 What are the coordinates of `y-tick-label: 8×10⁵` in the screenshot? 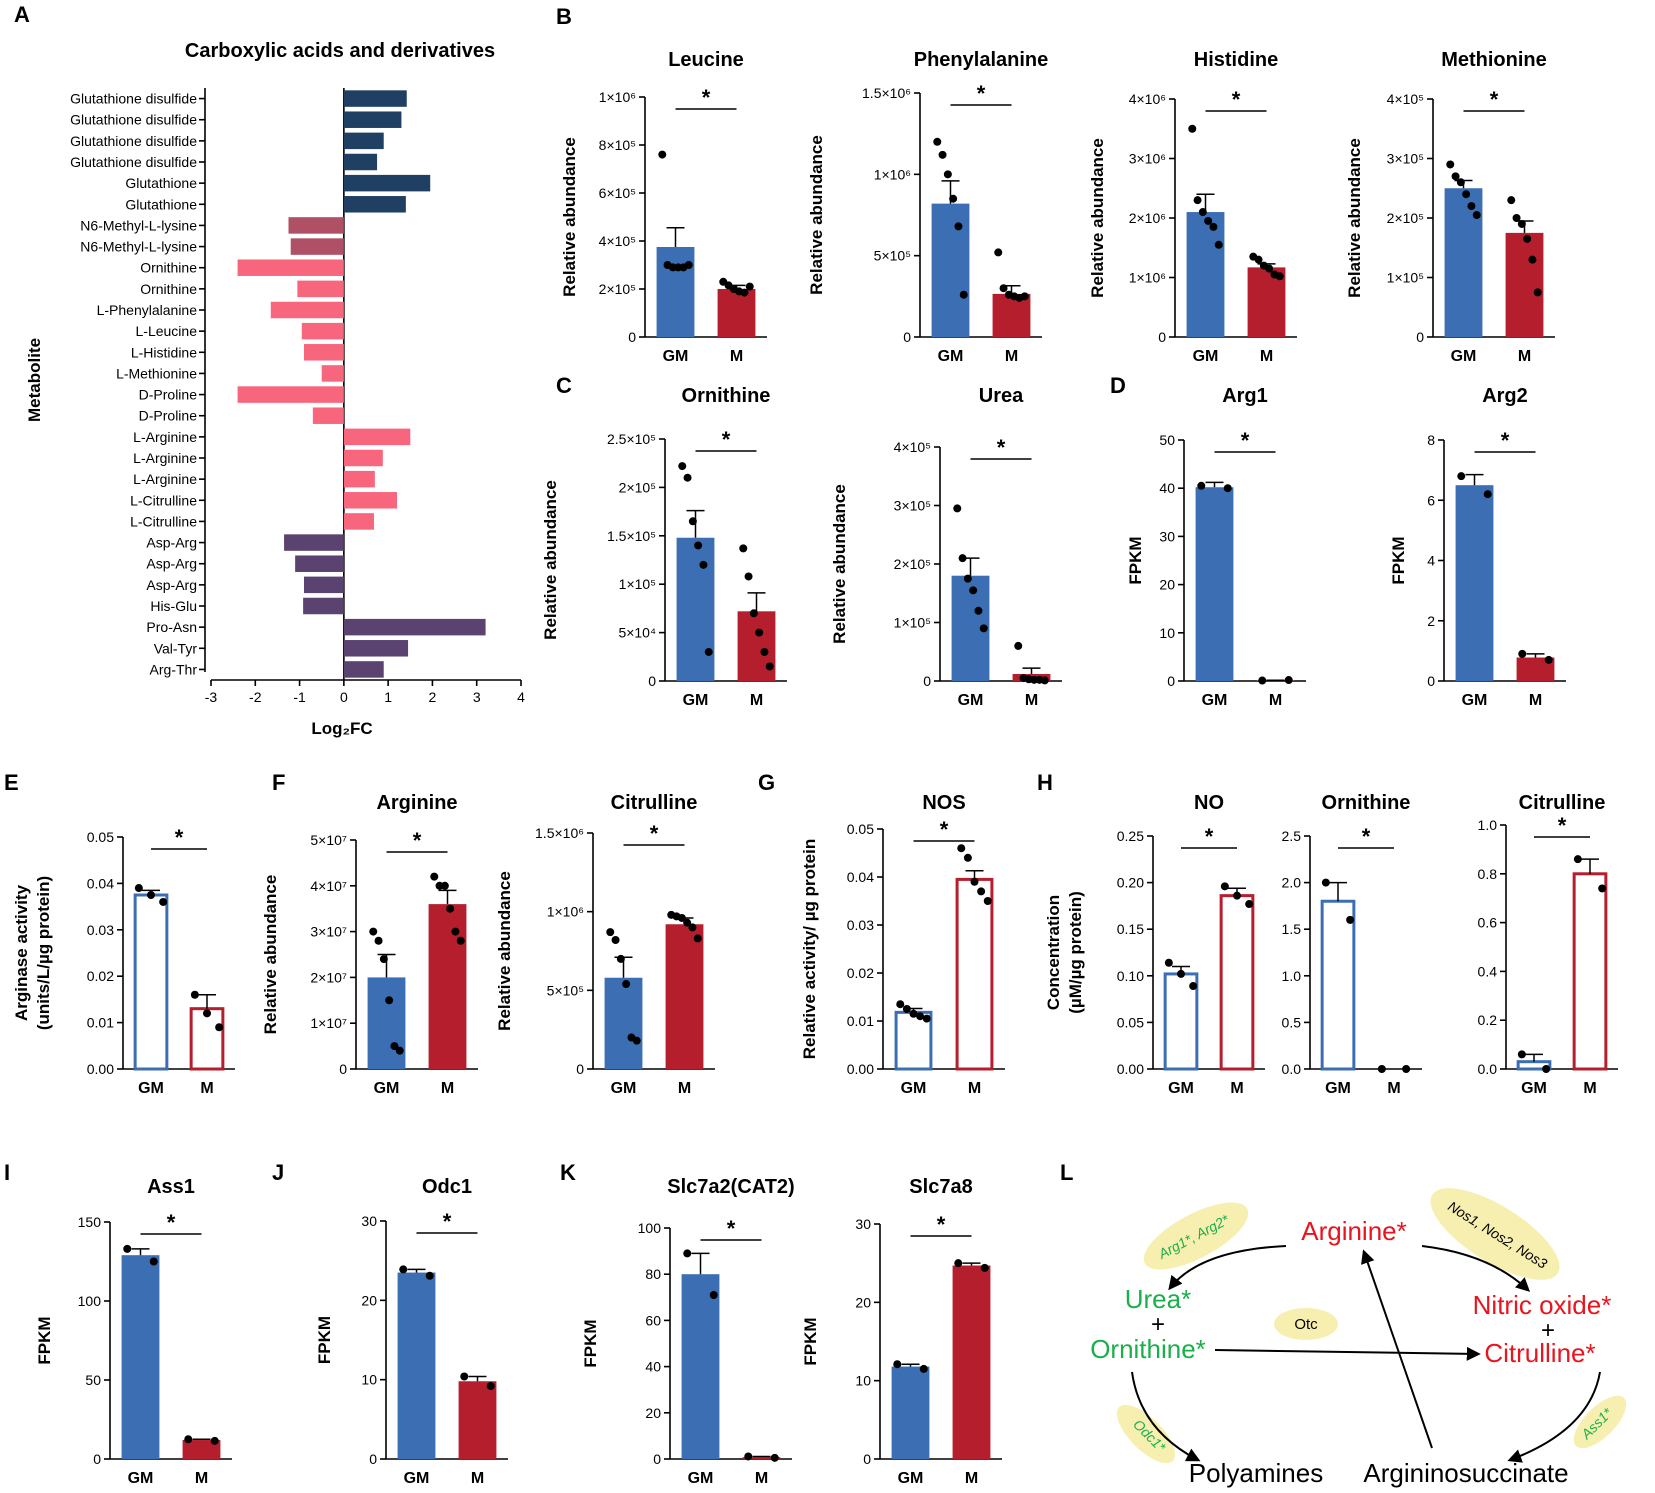 It's located at (617, 145).